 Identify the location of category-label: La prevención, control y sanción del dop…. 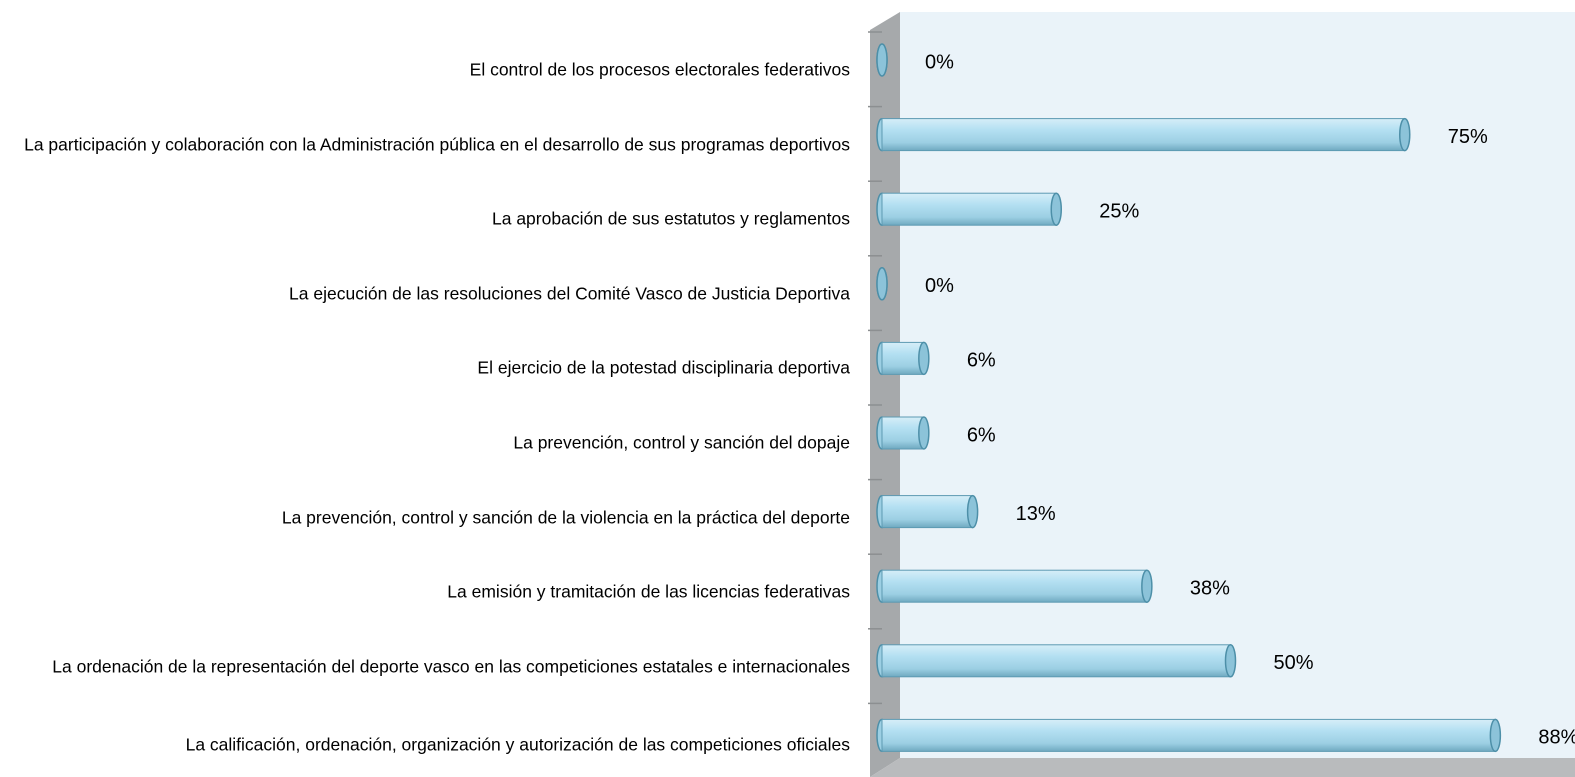
(681, 442).